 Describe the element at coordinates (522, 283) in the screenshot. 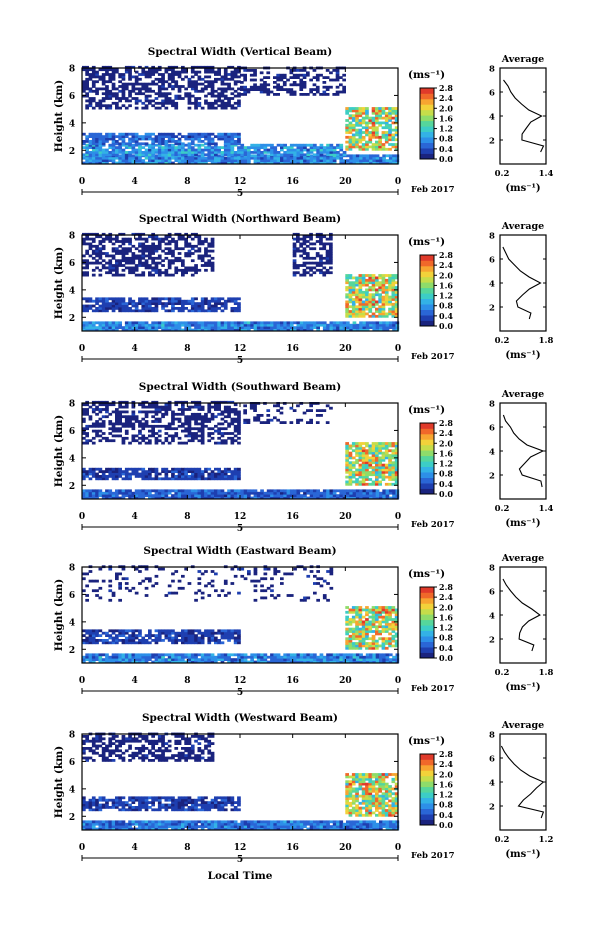

I see `average-profile-line` at that location.